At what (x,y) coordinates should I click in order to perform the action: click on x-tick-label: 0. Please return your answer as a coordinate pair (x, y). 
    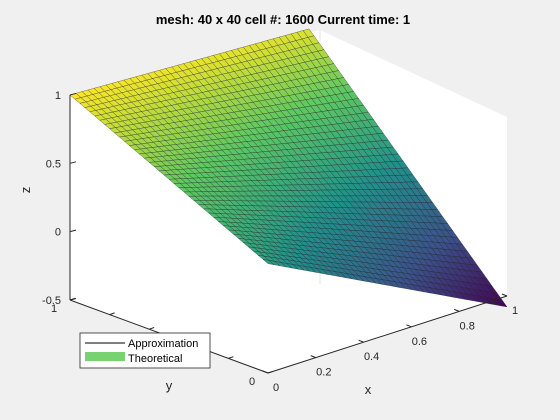
    Looking at the image, I should click on (276, 388).